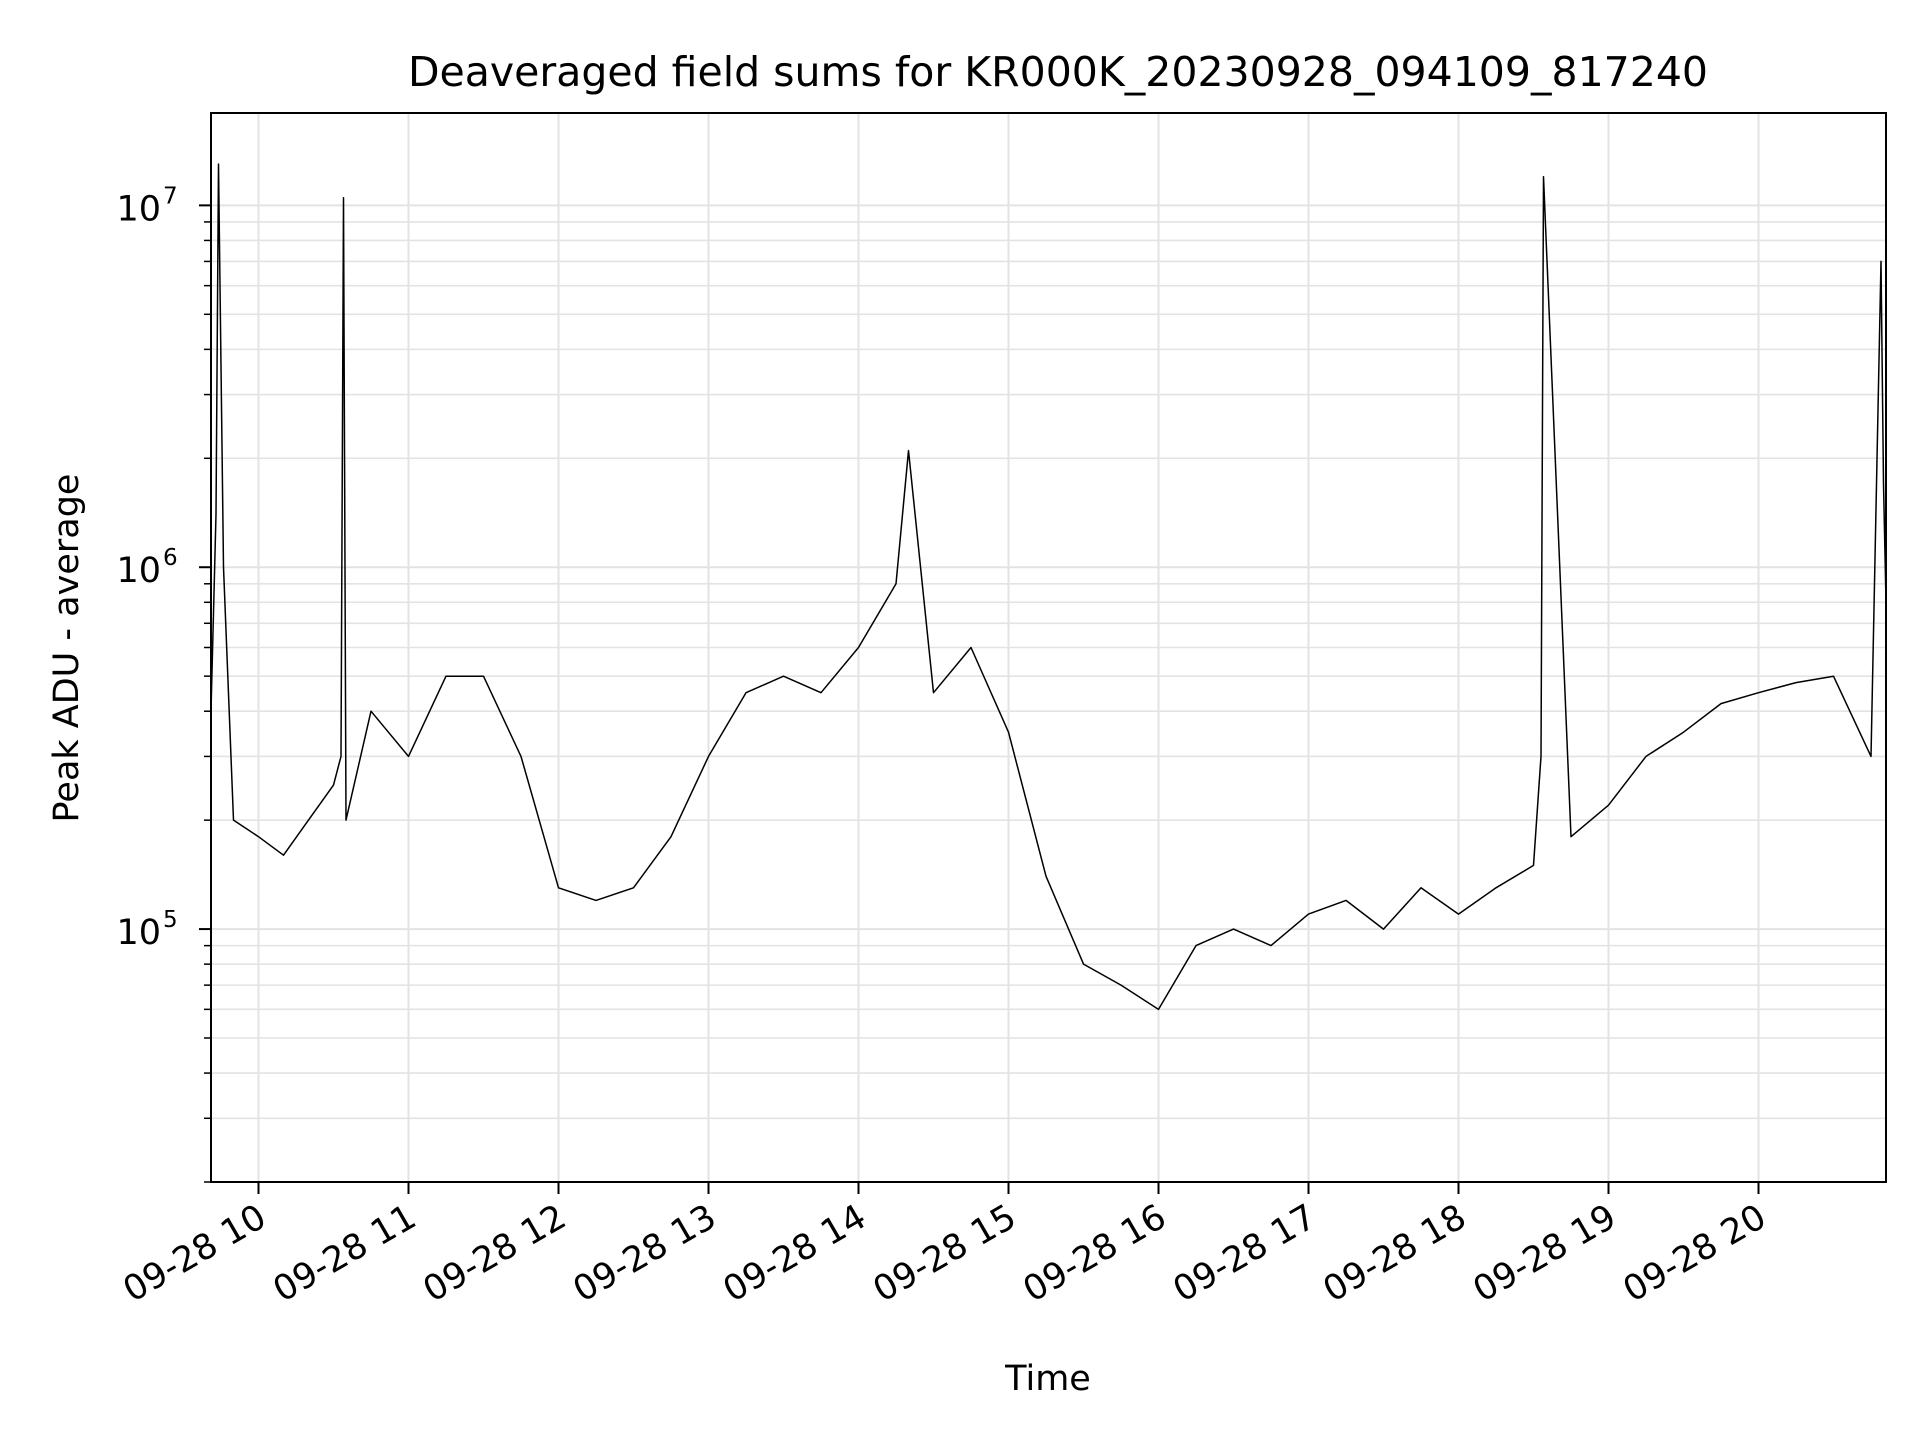 This screenshot has height=1440, width=1920. I want to click on y-tick-exponent: 6, so click(170, 558).